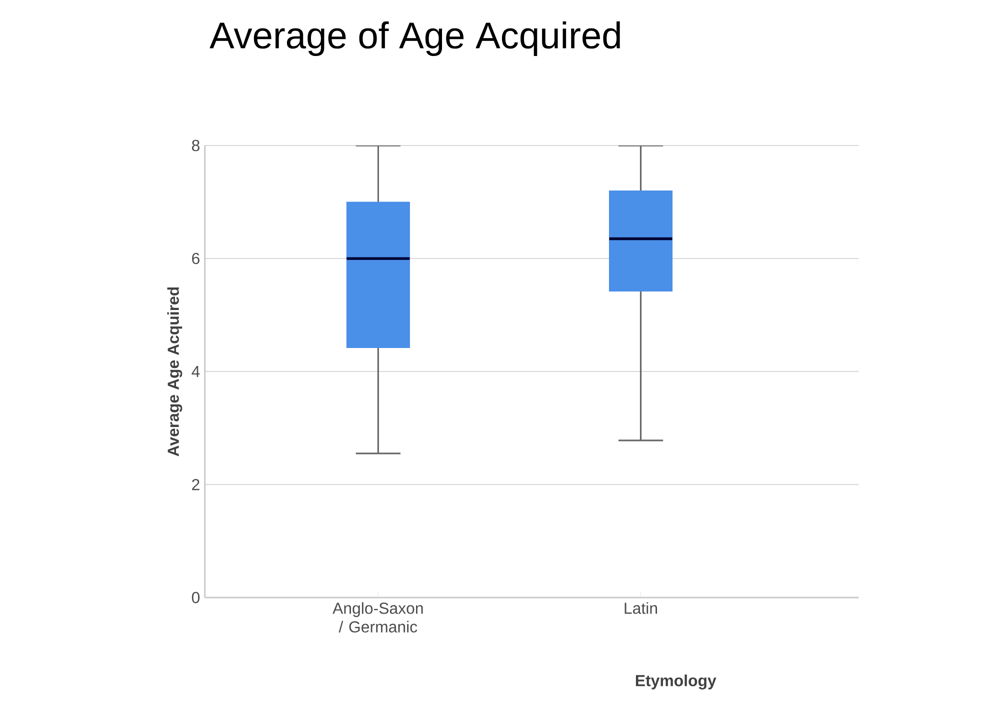 The image size is (994, 727). I want to click on y-tick-label: 8, so click(196, 146).